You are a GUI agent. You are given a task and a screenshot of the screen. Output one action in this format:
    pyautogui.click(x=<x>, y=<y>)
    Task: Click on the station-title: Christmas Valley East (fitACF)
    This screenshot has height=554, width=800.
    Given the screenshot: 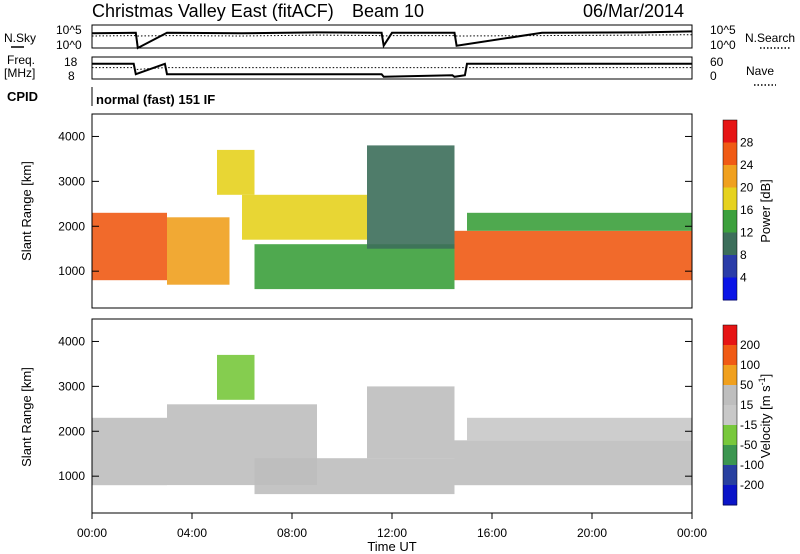 What is the action you would take?
    pyautogui.click(x=213, y=11)
    